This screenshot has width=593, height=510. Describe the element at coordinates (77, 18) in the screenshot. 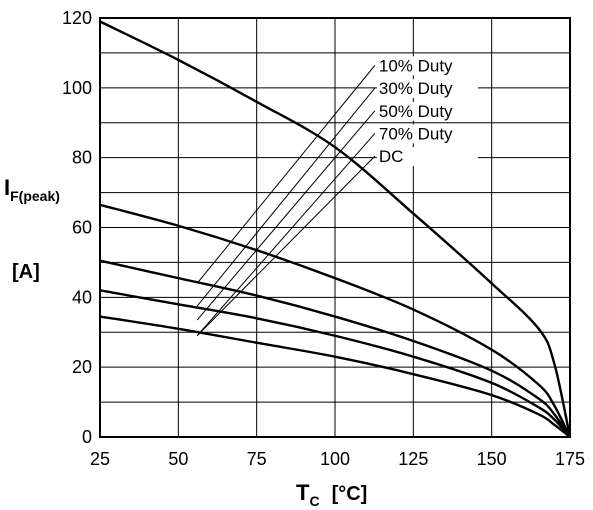

I see `y-tick-label: 120` at that location.